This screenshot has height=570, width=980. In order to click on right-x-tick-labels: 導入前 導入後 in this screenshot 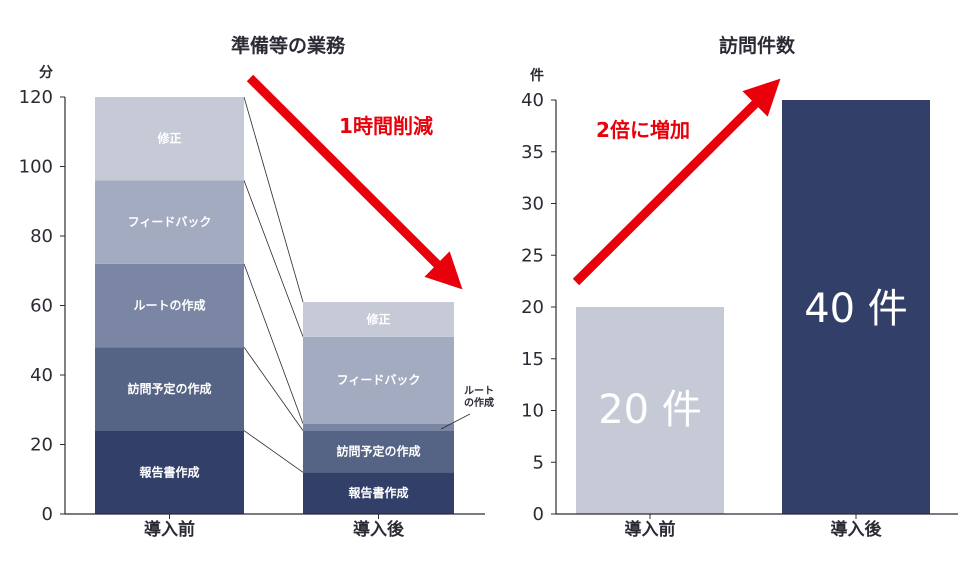, I will do `click(754, 527)`.